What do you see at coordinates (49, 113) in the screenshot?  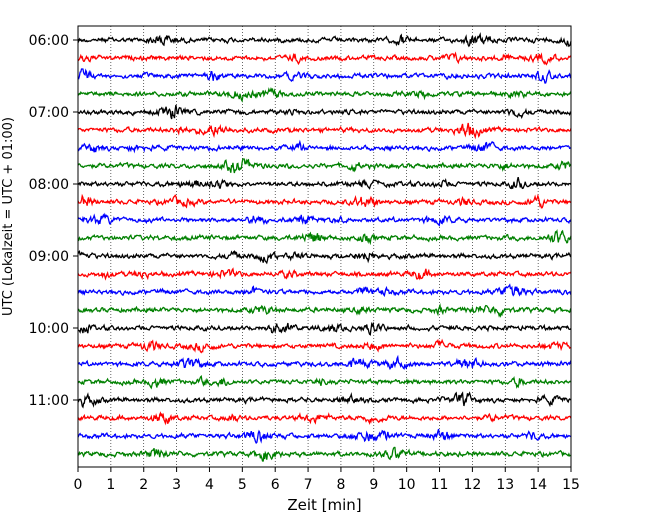 I see `y-tick-label: 07:00` at bounding box center [49, 113].